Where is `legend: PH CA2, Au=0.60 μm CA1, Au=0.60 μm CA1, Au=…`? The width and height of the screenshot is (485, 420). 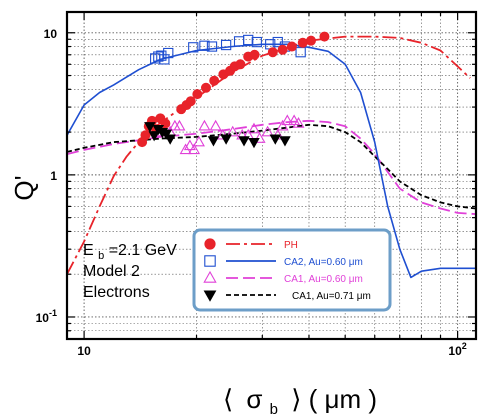
legend: PH CA2, Au=0.60 μm CA1, Au=0.60 μm CA1, Au=… is located at coordinates (292, 270).